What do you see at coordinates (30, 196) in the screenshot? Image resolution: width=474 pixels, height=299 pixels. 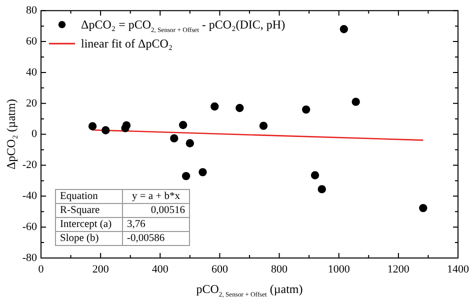 I see `y-tick-label: -40` at bounding box center [30, 196].